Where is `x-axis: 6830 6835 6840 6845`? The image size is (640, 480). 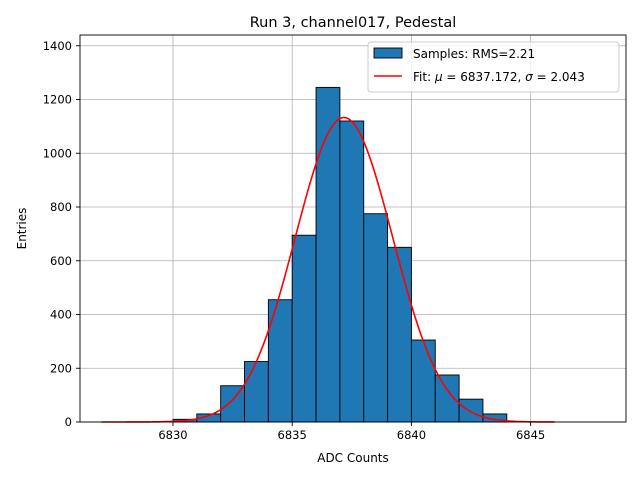 x-axis: 6830 6835 6840 6845 is located at coordinates (351, 432).